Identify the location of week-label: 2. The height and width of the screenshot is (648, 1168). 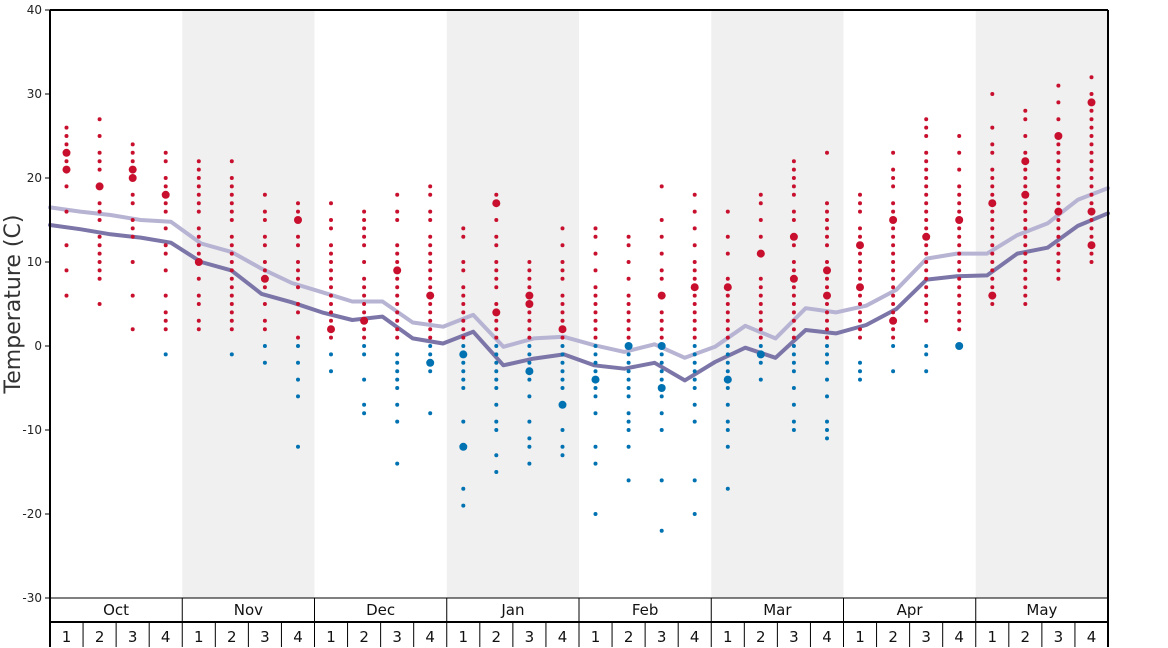
(232, 637).